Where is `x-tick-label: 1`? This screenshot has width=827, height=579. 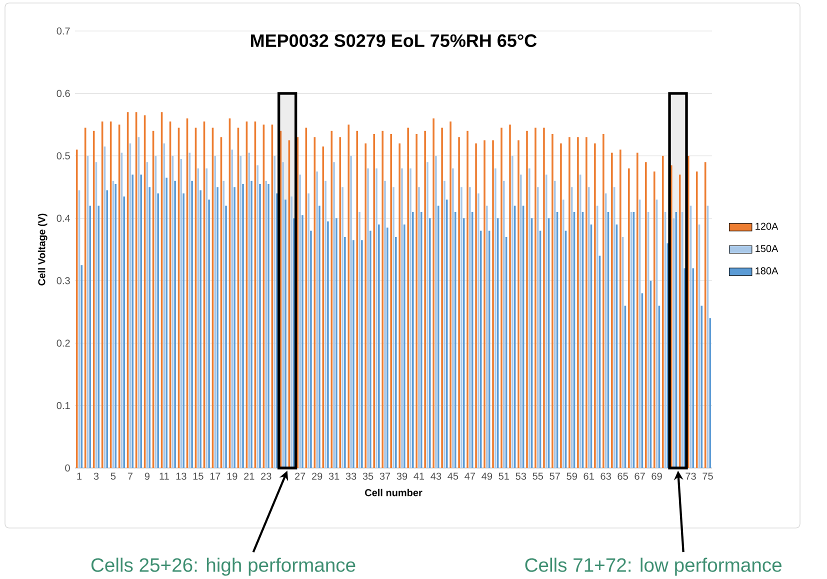
x-tick-label: 1 is located at coordinates (79, 476).